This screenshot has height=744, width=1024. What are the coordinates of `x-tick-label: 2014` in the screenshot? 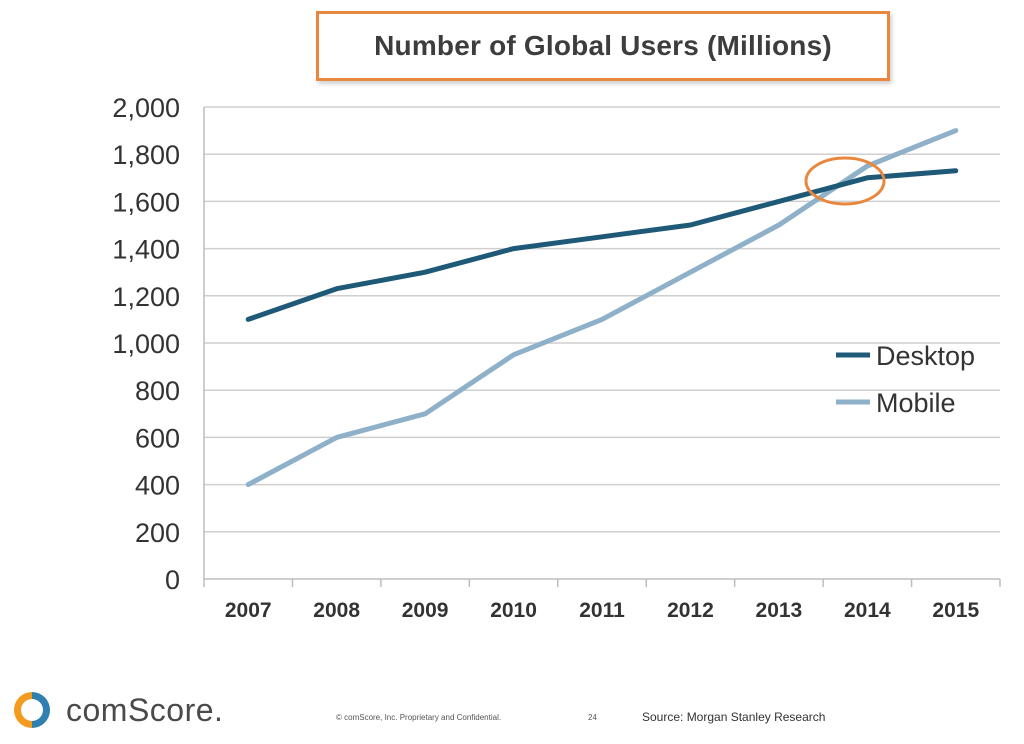 It's located at (867, 610).